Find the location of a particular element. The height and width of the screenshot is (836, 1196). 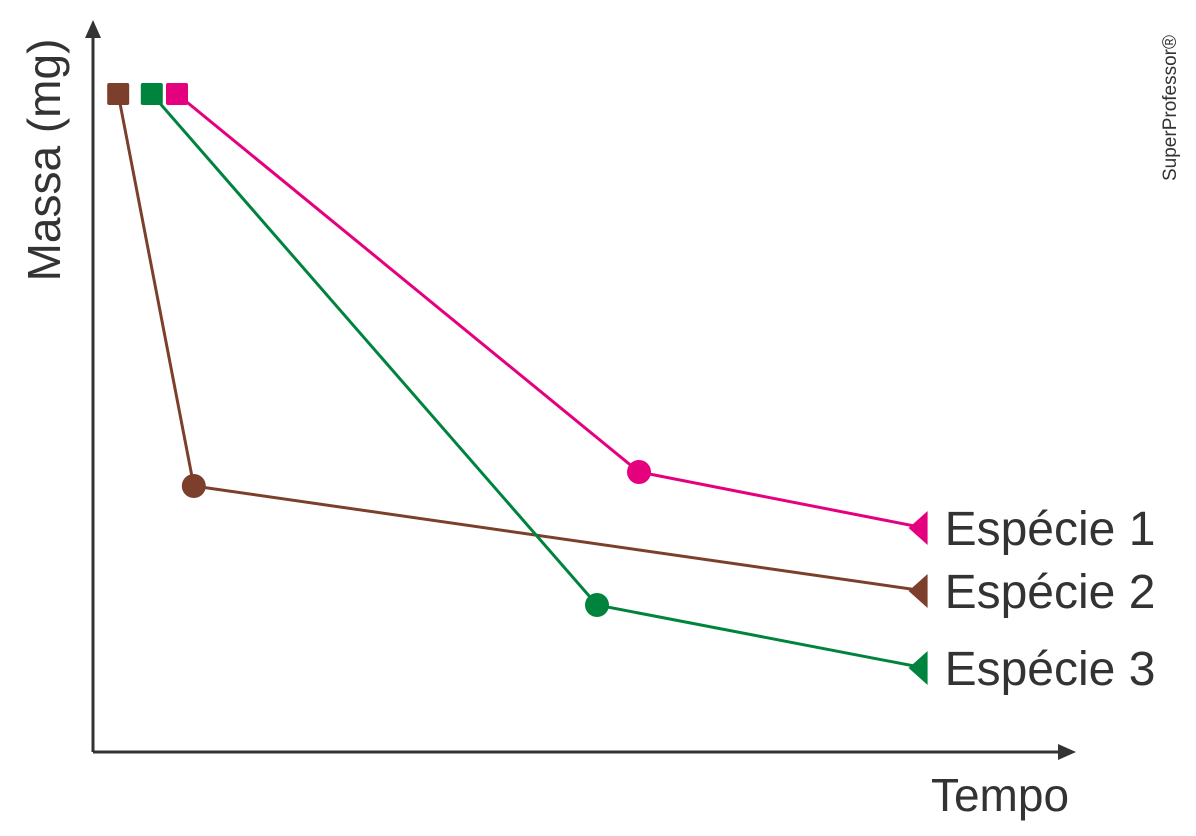

y-axis-title: Massa (mg) is located at coordinates (44, 160).